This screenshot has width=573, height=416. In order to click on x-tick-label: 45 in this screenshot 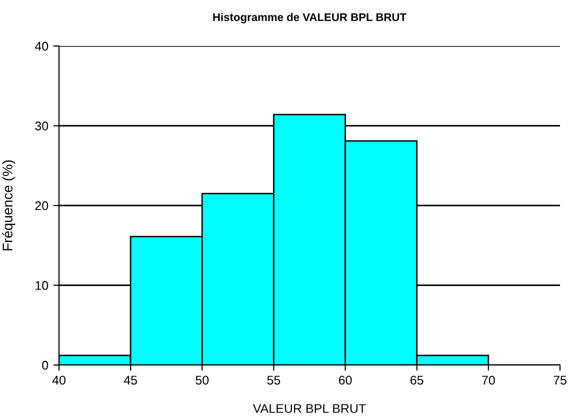, I will do `click(130, 380)`.